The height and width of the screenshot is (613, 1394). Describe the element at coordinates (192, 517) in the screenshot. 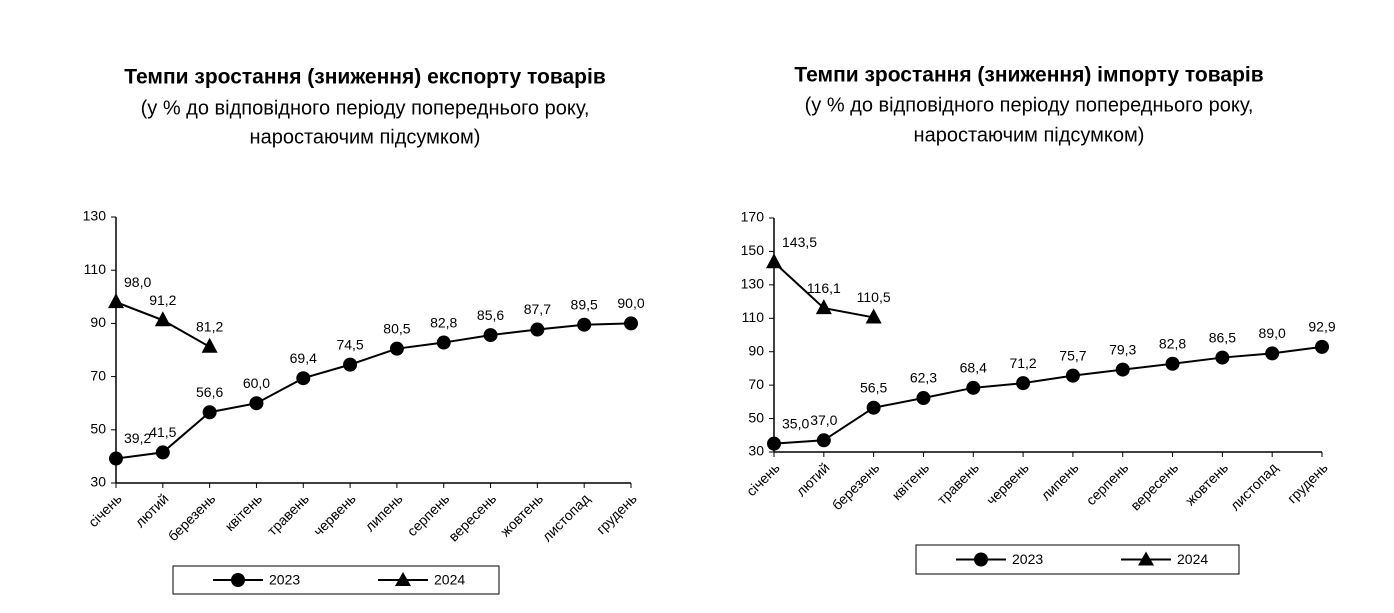

I see `x-tick-label: березень` at that location.